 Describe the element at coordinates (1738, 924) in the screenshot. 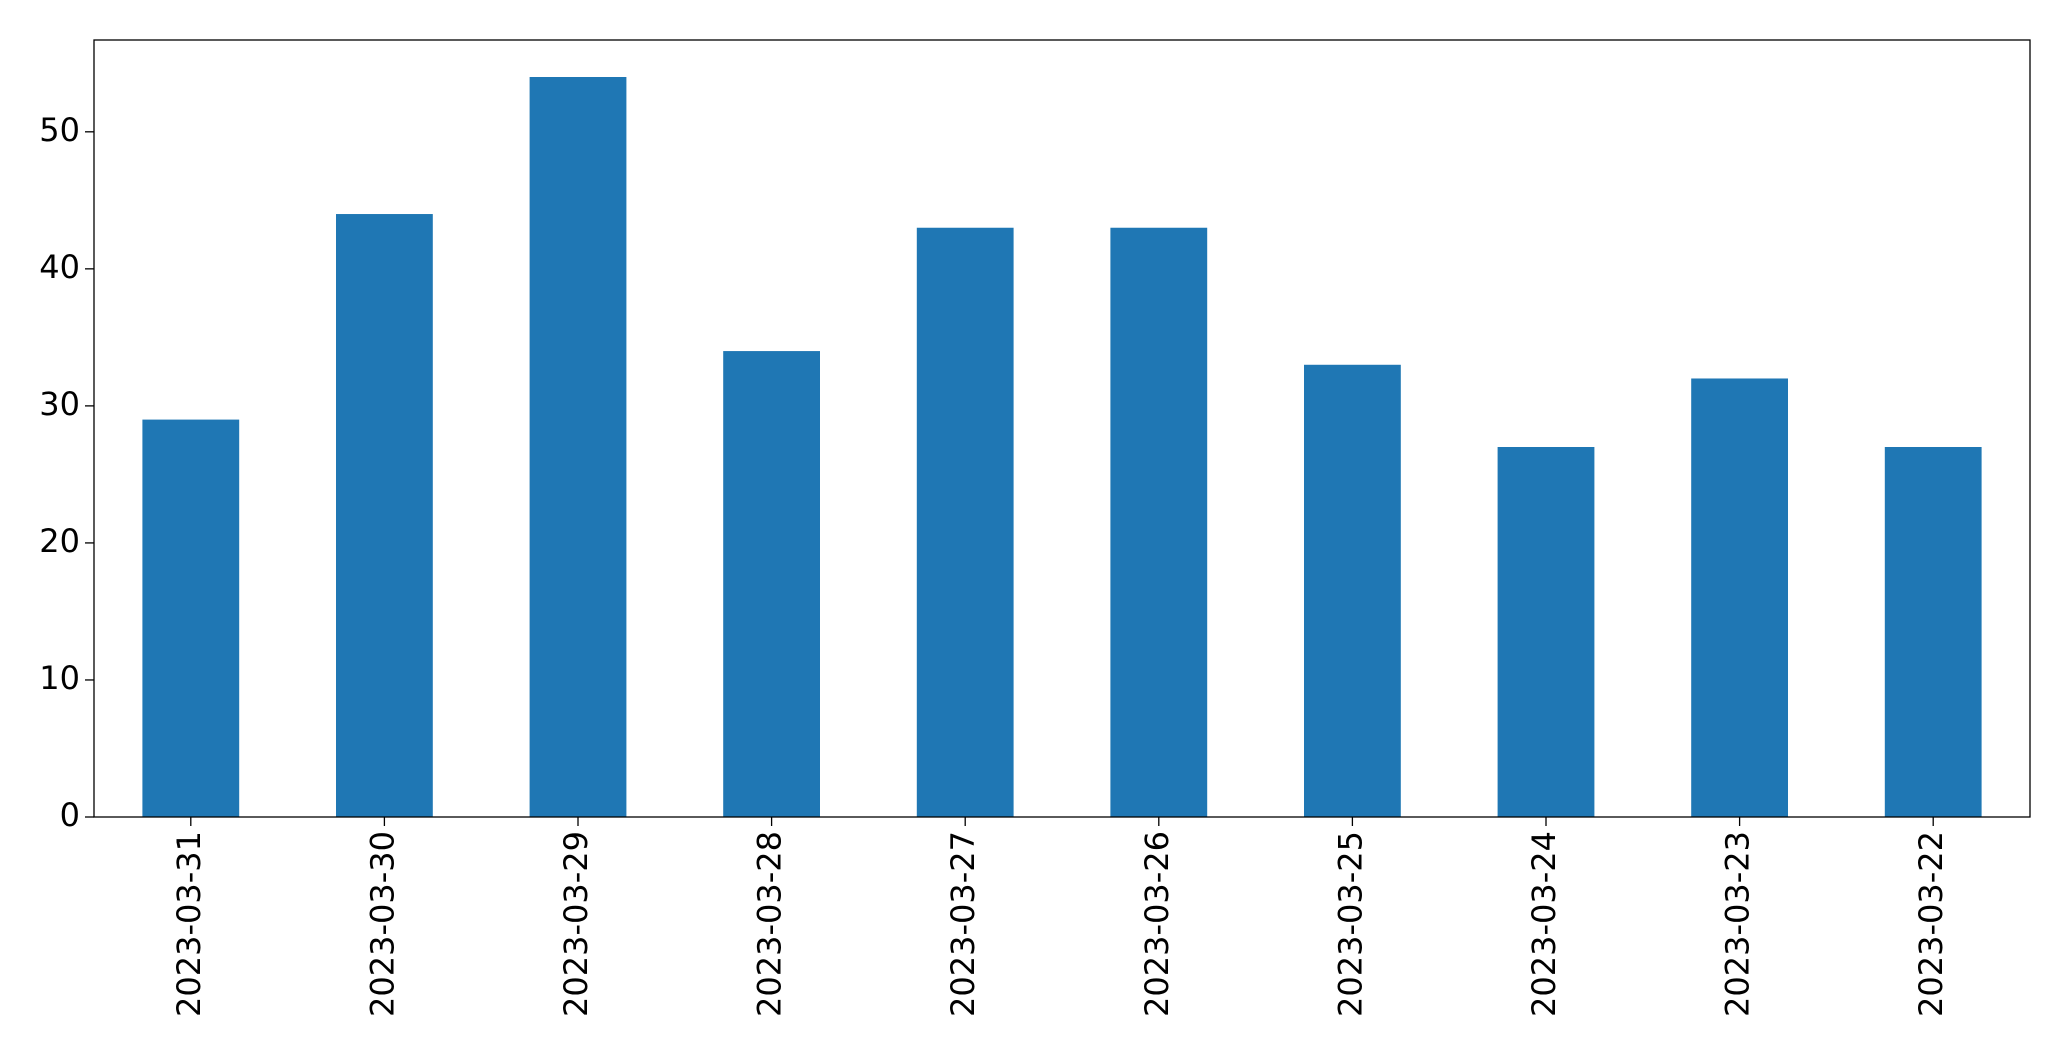

I see `x-tick-label: 2023-03-23` at that location.